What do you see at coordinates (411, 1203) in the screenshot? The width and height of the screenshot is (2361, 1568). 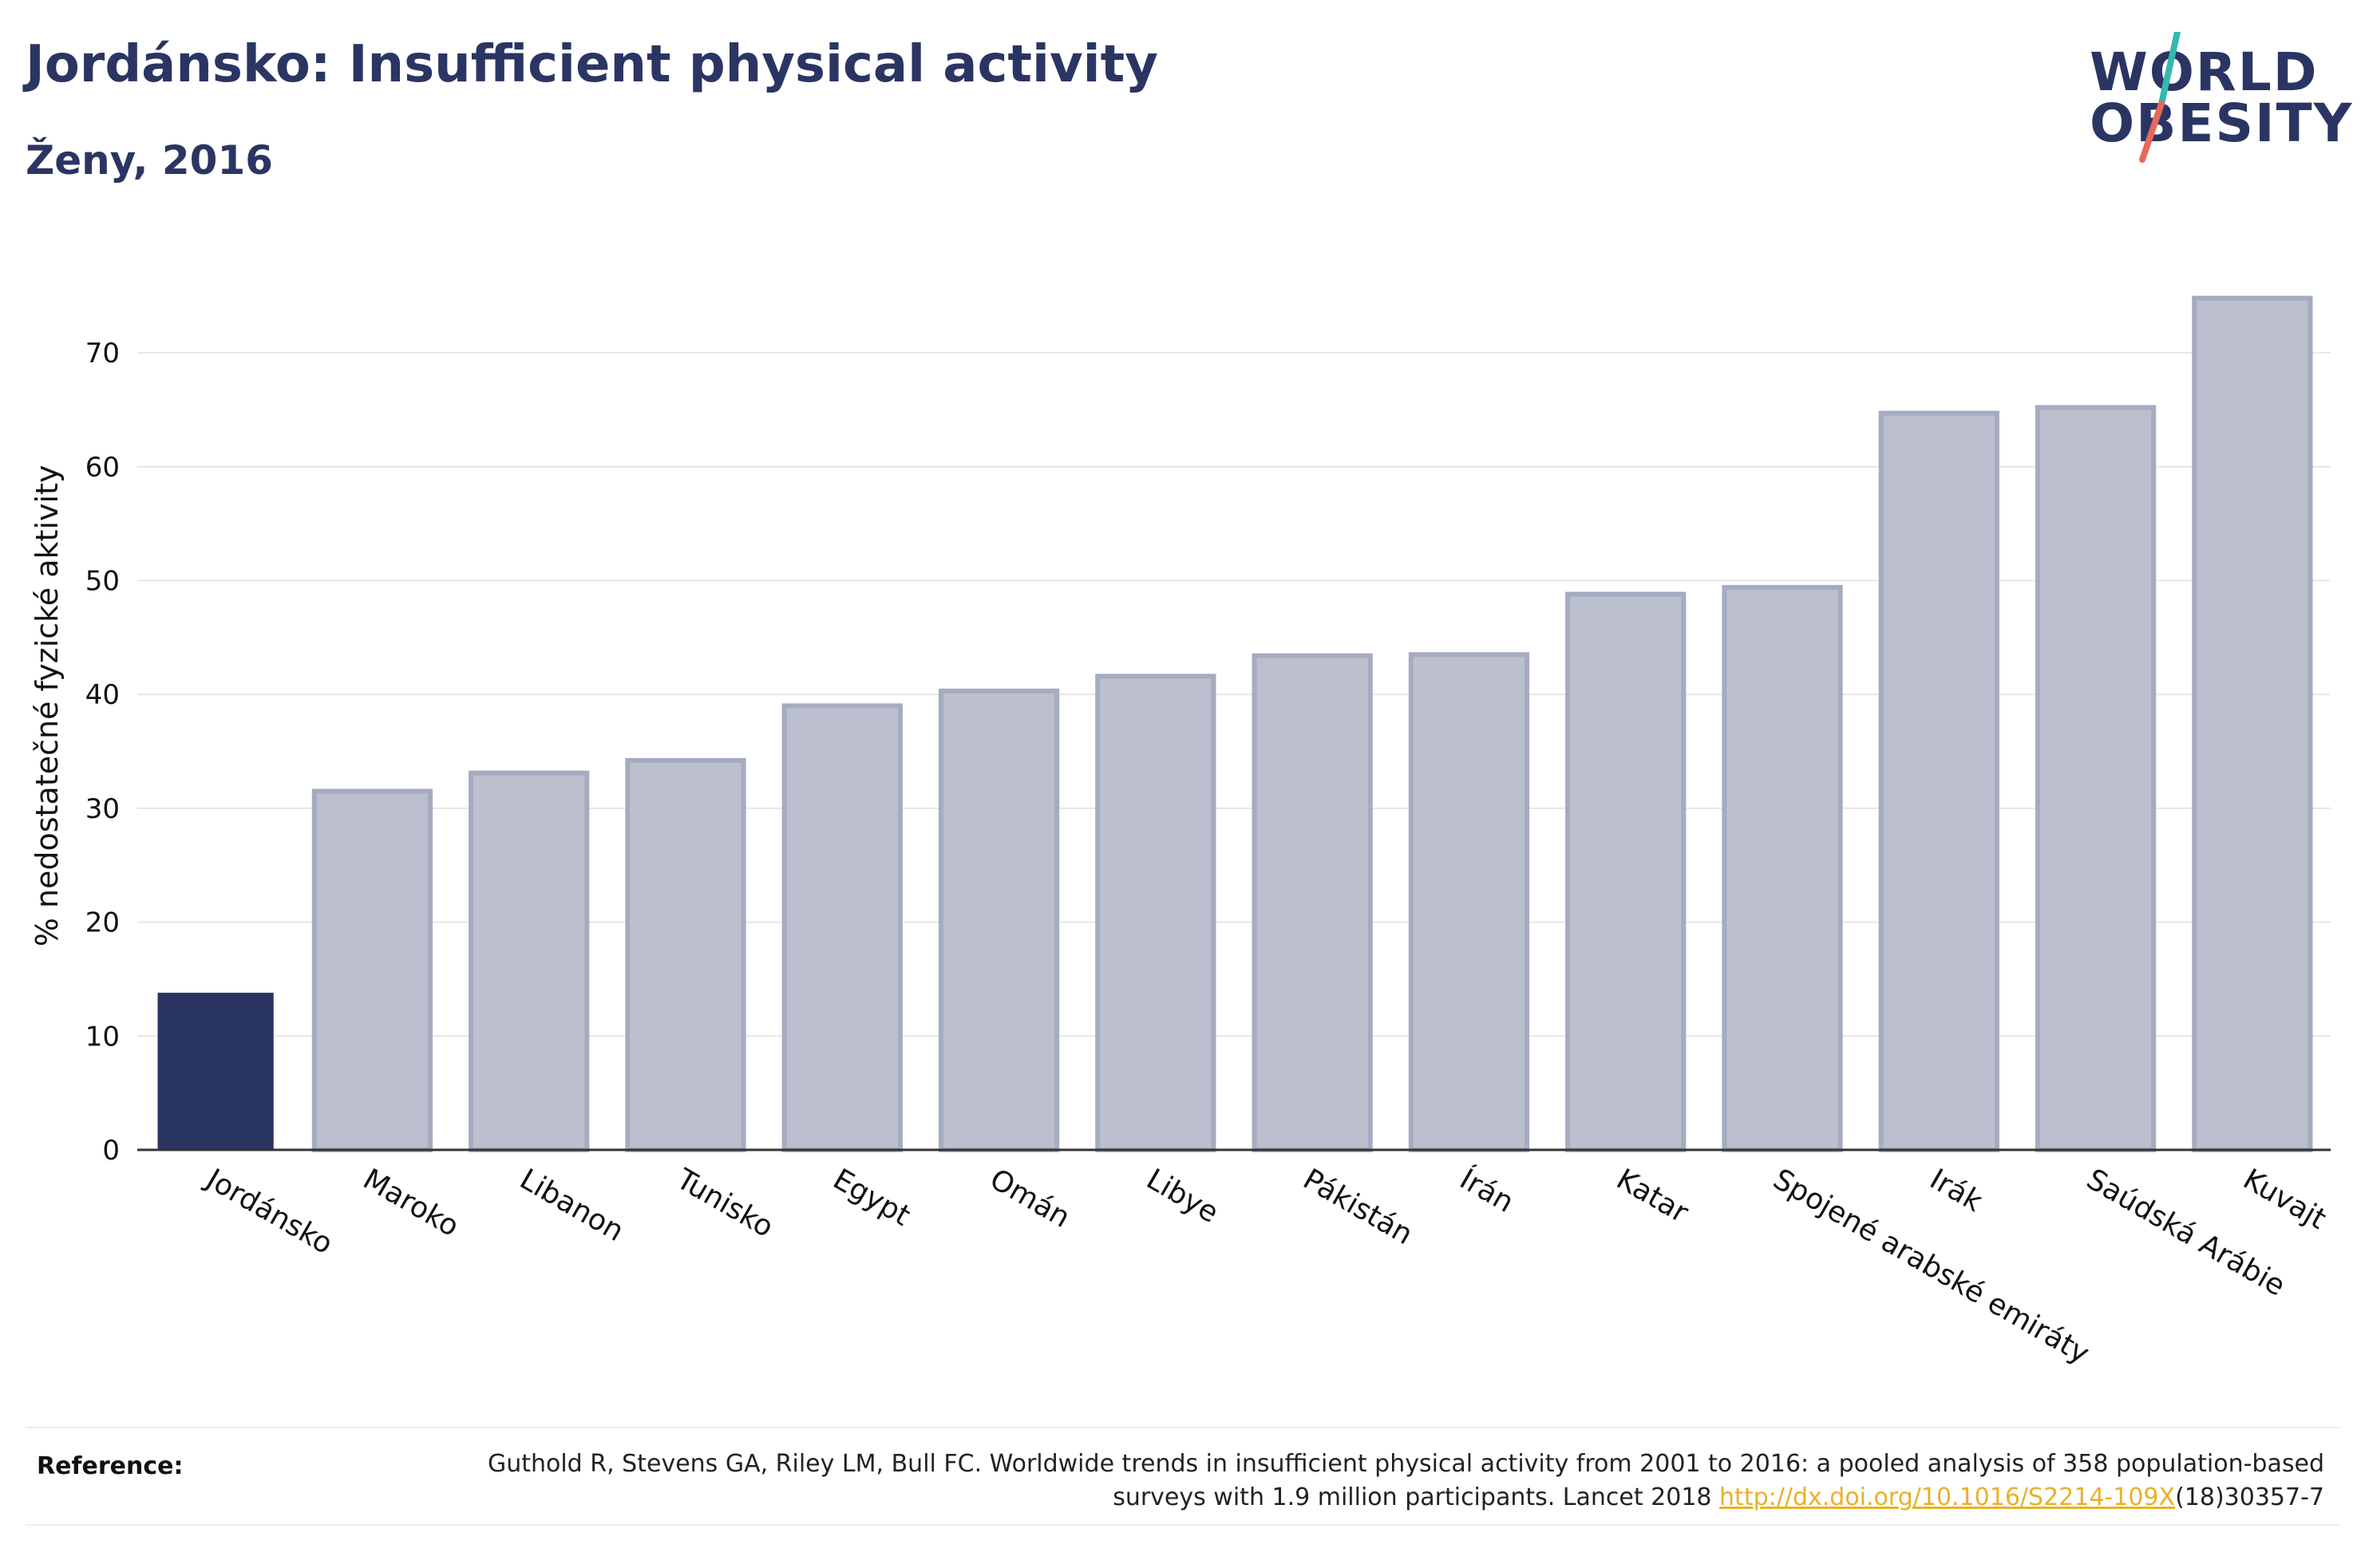 I see `x-tick-label: Maroko` at bounding box center [411, 1203].